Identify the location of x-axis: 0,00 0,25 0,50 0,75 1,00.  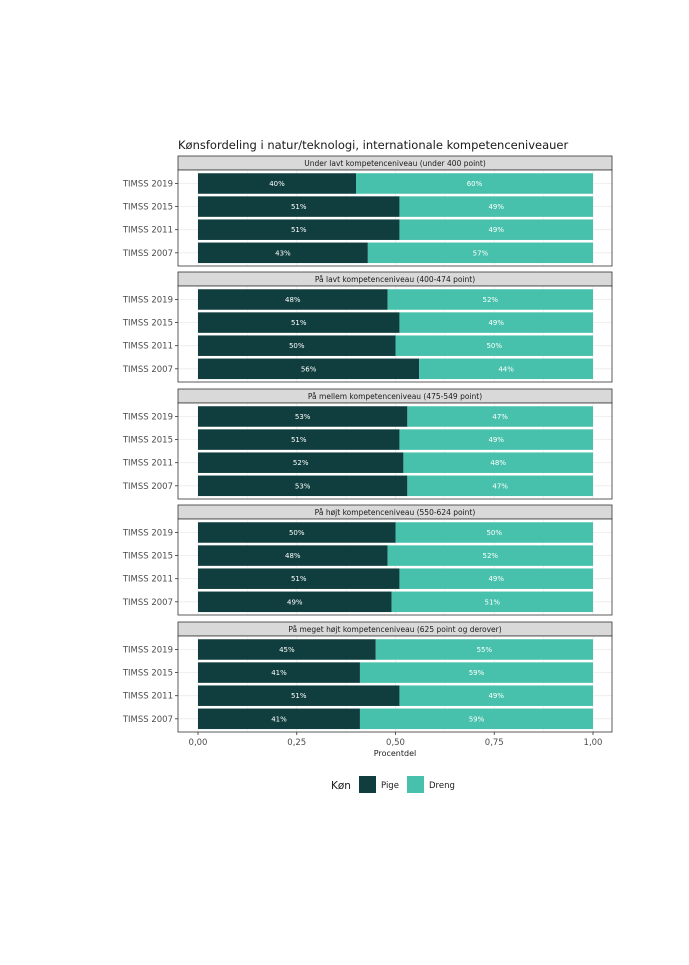
(396, 740).